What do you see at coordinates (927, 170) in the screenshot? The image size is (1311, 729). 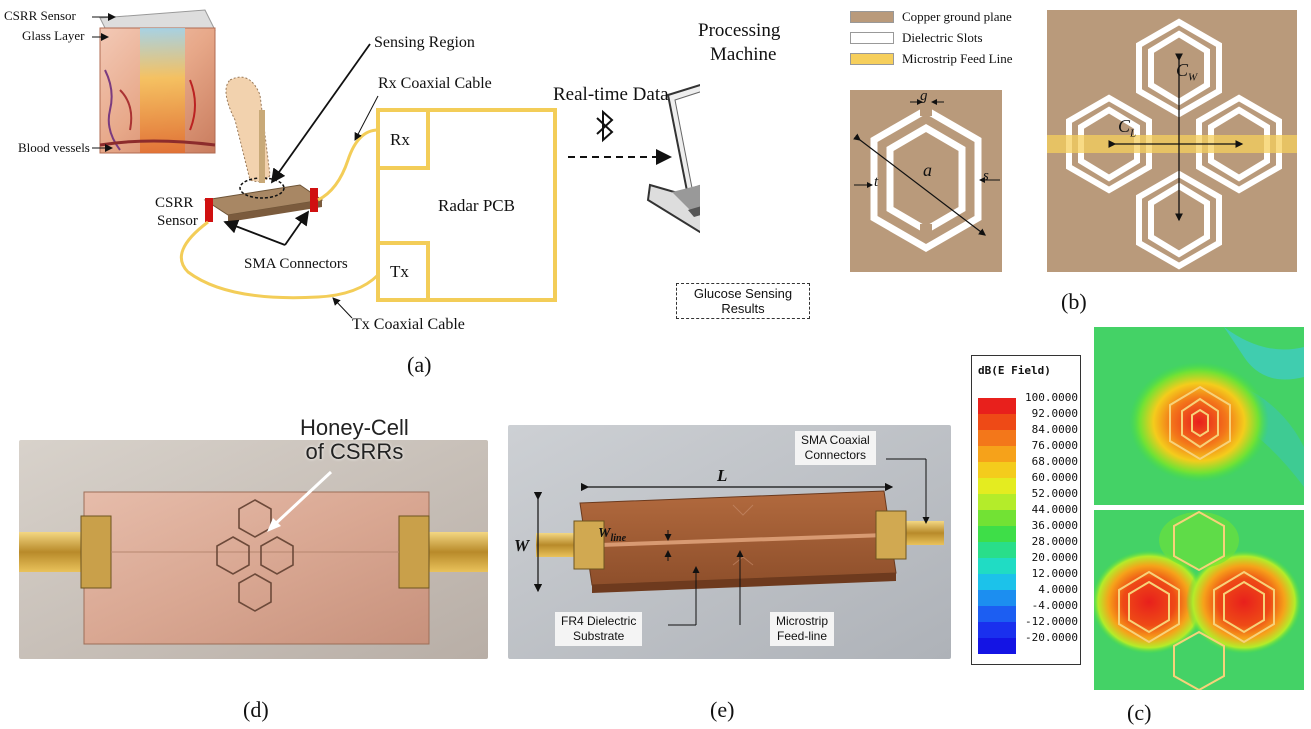 I see `dim-a-label: a` at bounding box center [927, 170].